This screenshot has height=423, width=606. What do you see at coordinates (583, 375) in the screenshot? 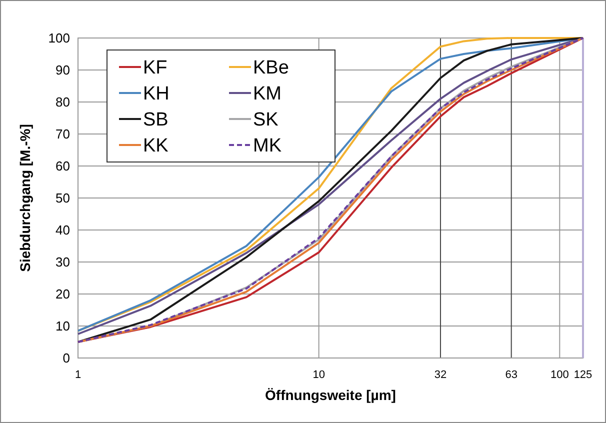
I see `x-tick-label: 125` at bounding box center [583, 375].